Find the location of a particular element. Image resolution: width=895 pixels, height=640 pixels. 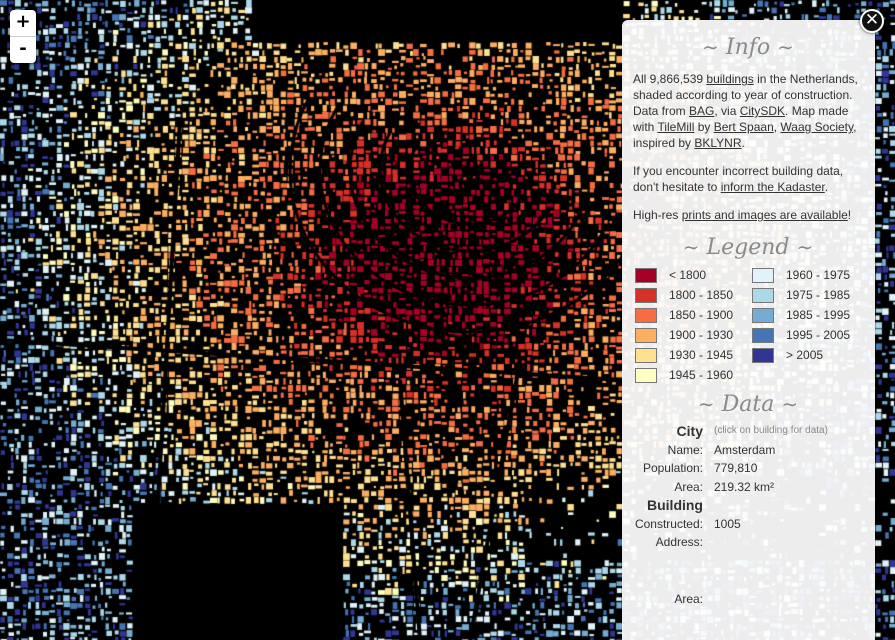

legend-item: < 1800 is located at coordinates (684, 275).